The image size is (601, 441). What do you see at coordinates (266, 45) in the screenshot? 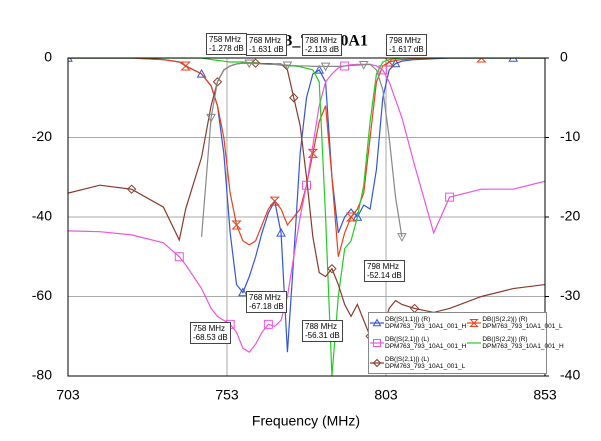
I see `marker-annotation: 768 MHz -1.631 dB` at bounding box center [266, 45].